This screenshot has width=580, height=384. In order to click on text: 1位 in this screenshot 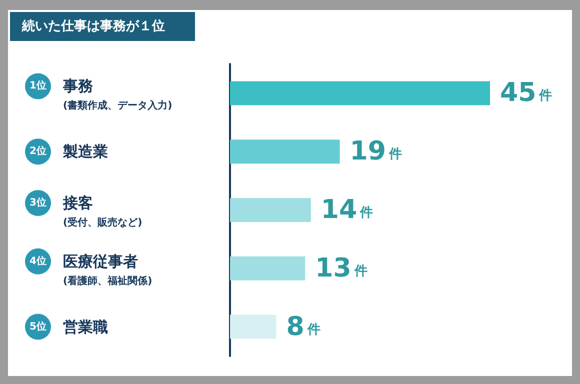, I will do `click(38, 86)`.